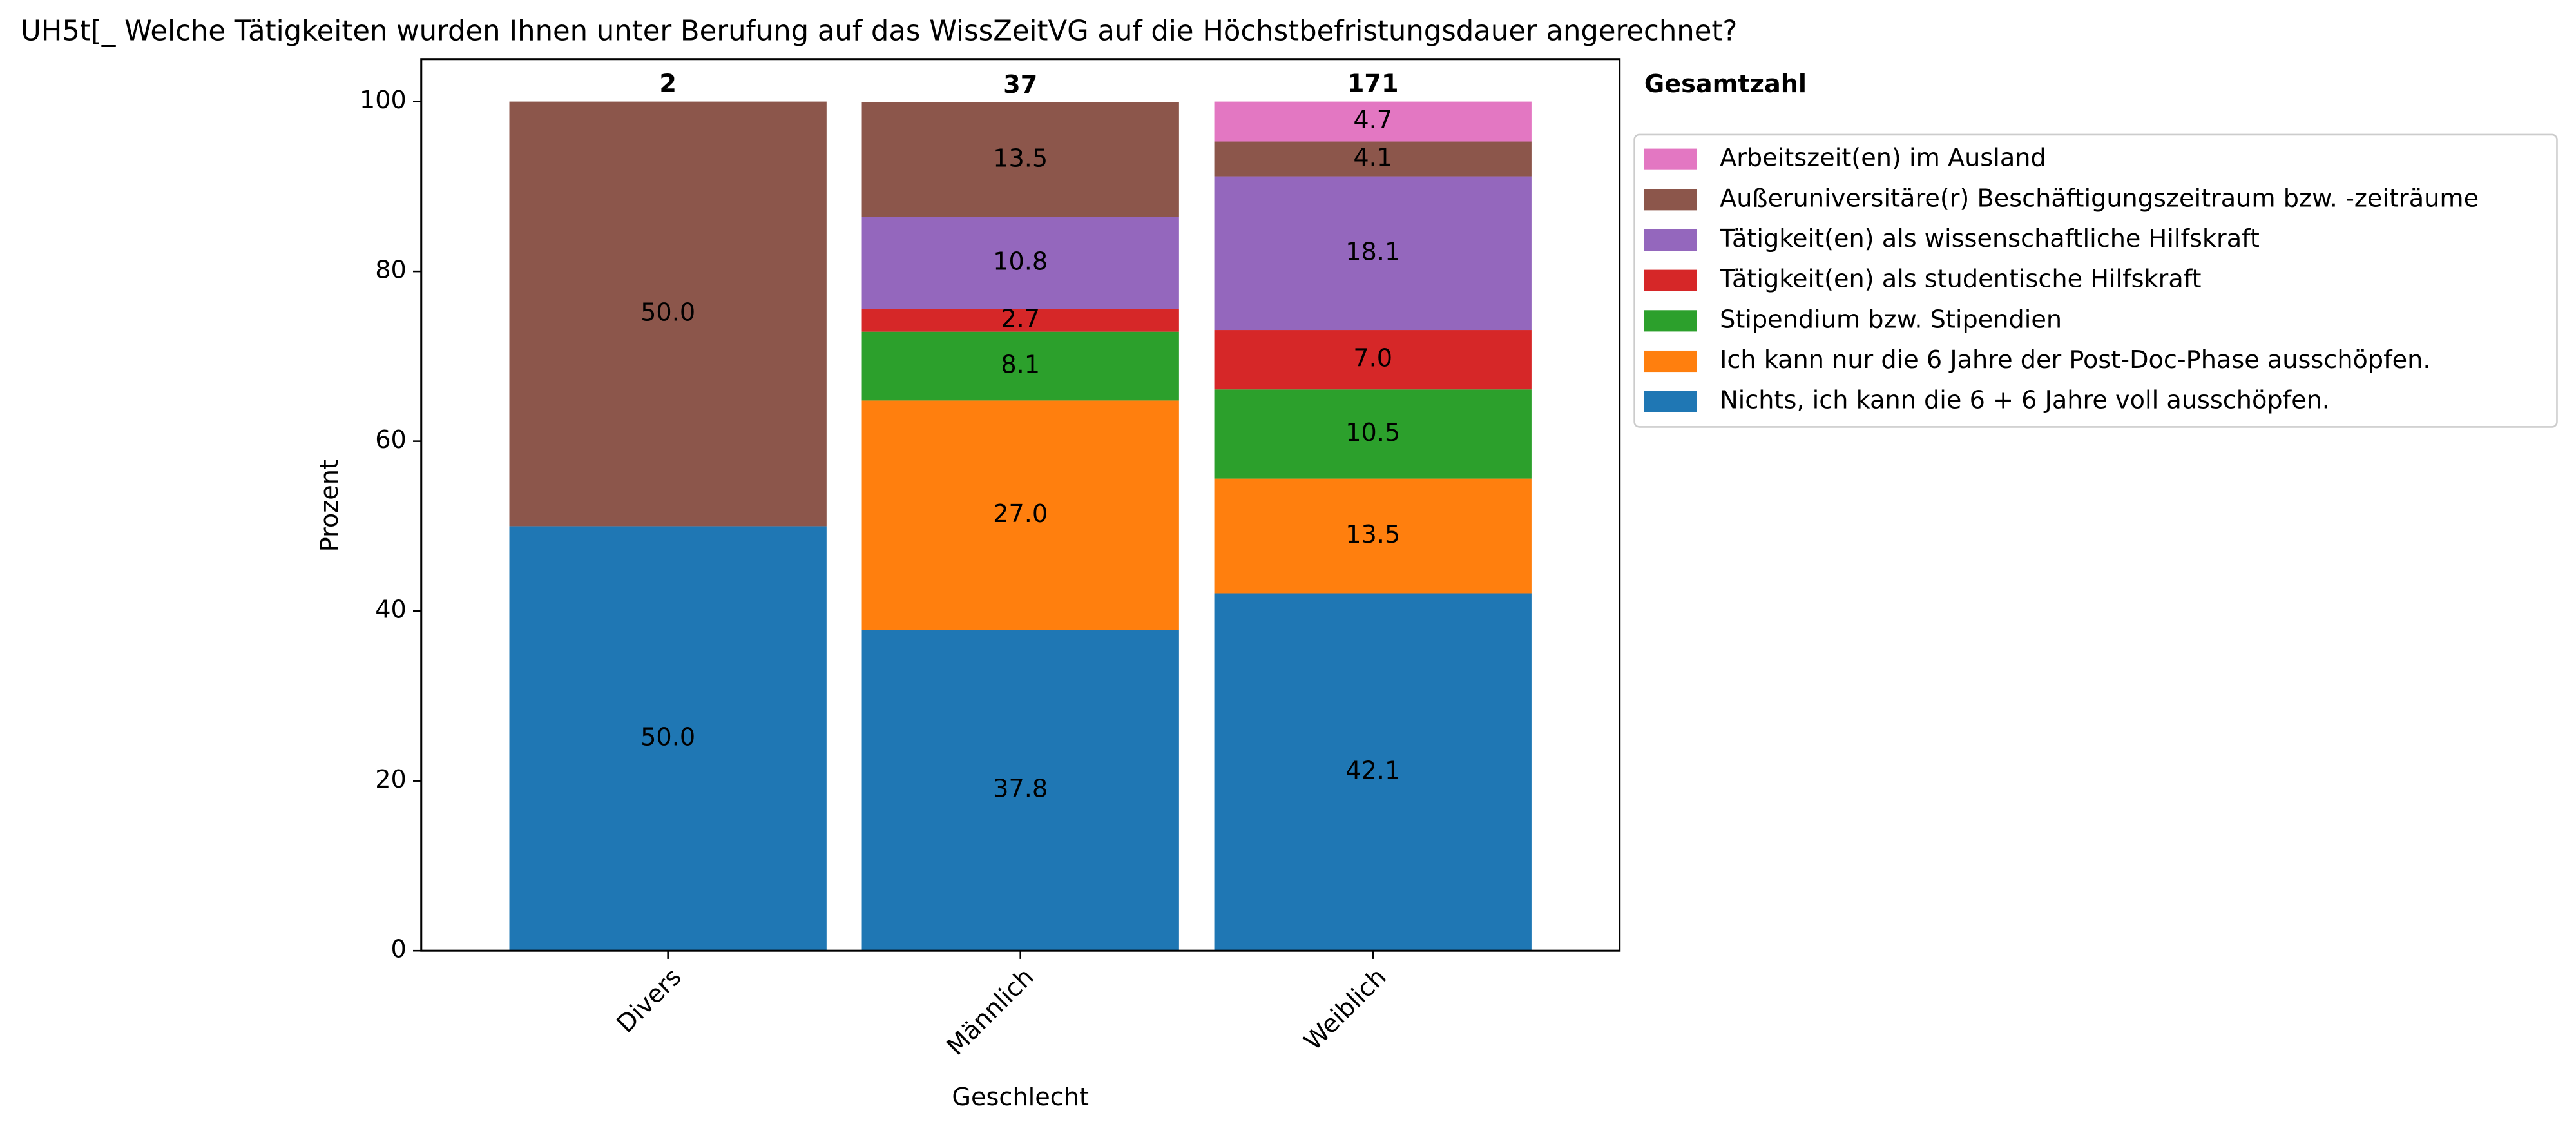 This screenshot has width=2576, height=1133. Describe the element at coordinates (1021, 1097) in the screenshot. I see `x-axis-label: Geschlecht` at that location.